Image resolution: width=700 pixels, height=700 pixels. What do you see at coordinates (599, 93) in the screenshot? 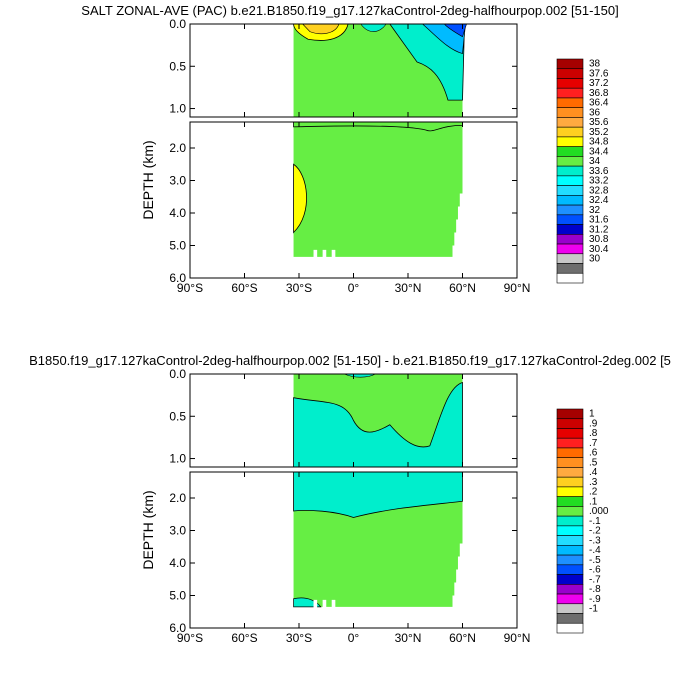
I see `colorbar-label: 36.8` at bounding box center [599, 93].